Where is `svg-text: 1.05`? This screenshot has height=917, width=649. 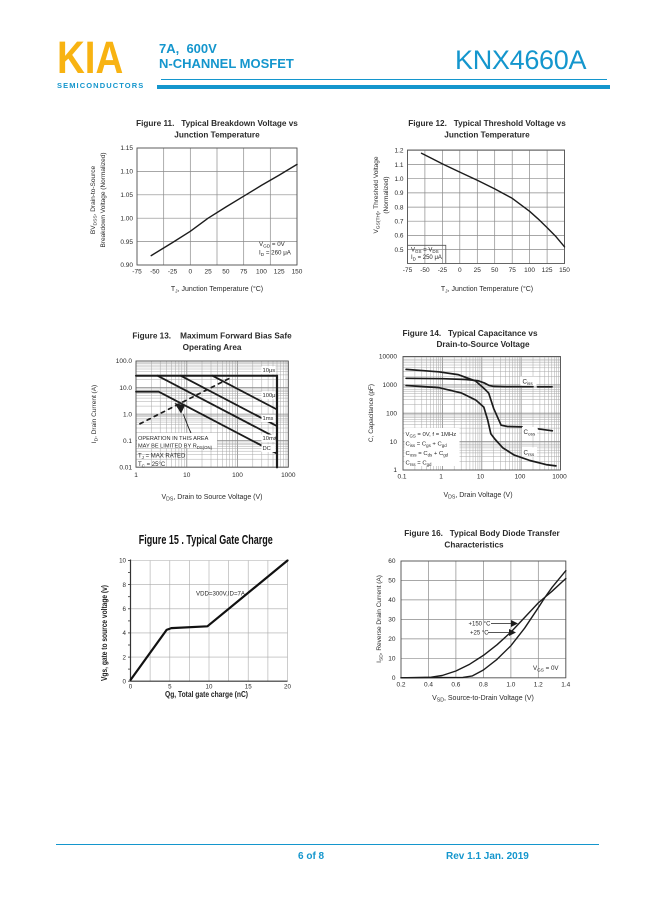 svg-text: 1.05 is located at coordinates (126, 195).